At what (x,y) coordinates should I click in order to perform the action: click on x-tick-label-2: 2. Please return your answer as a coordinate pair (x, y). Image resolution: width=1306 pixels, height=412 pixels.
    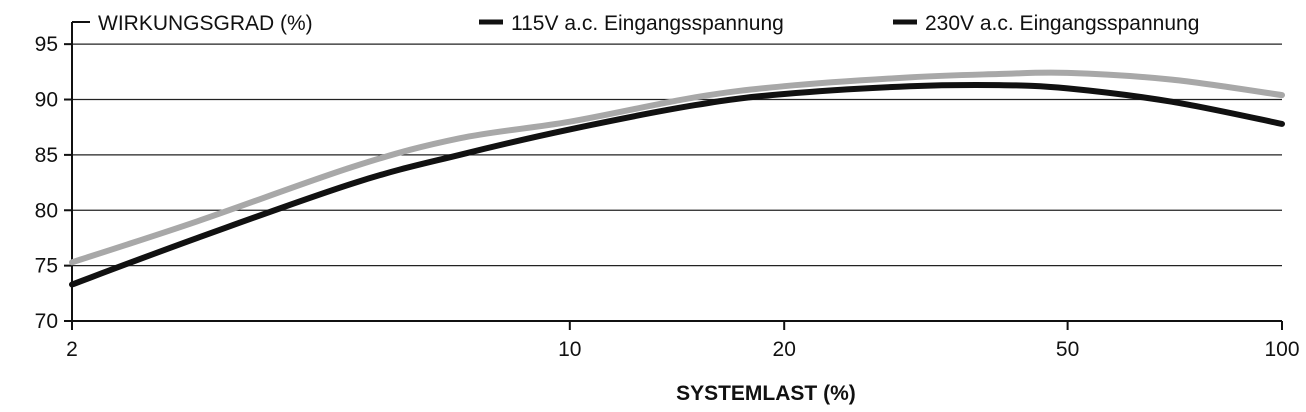
    Looking at the image, I should click on (72, 349).